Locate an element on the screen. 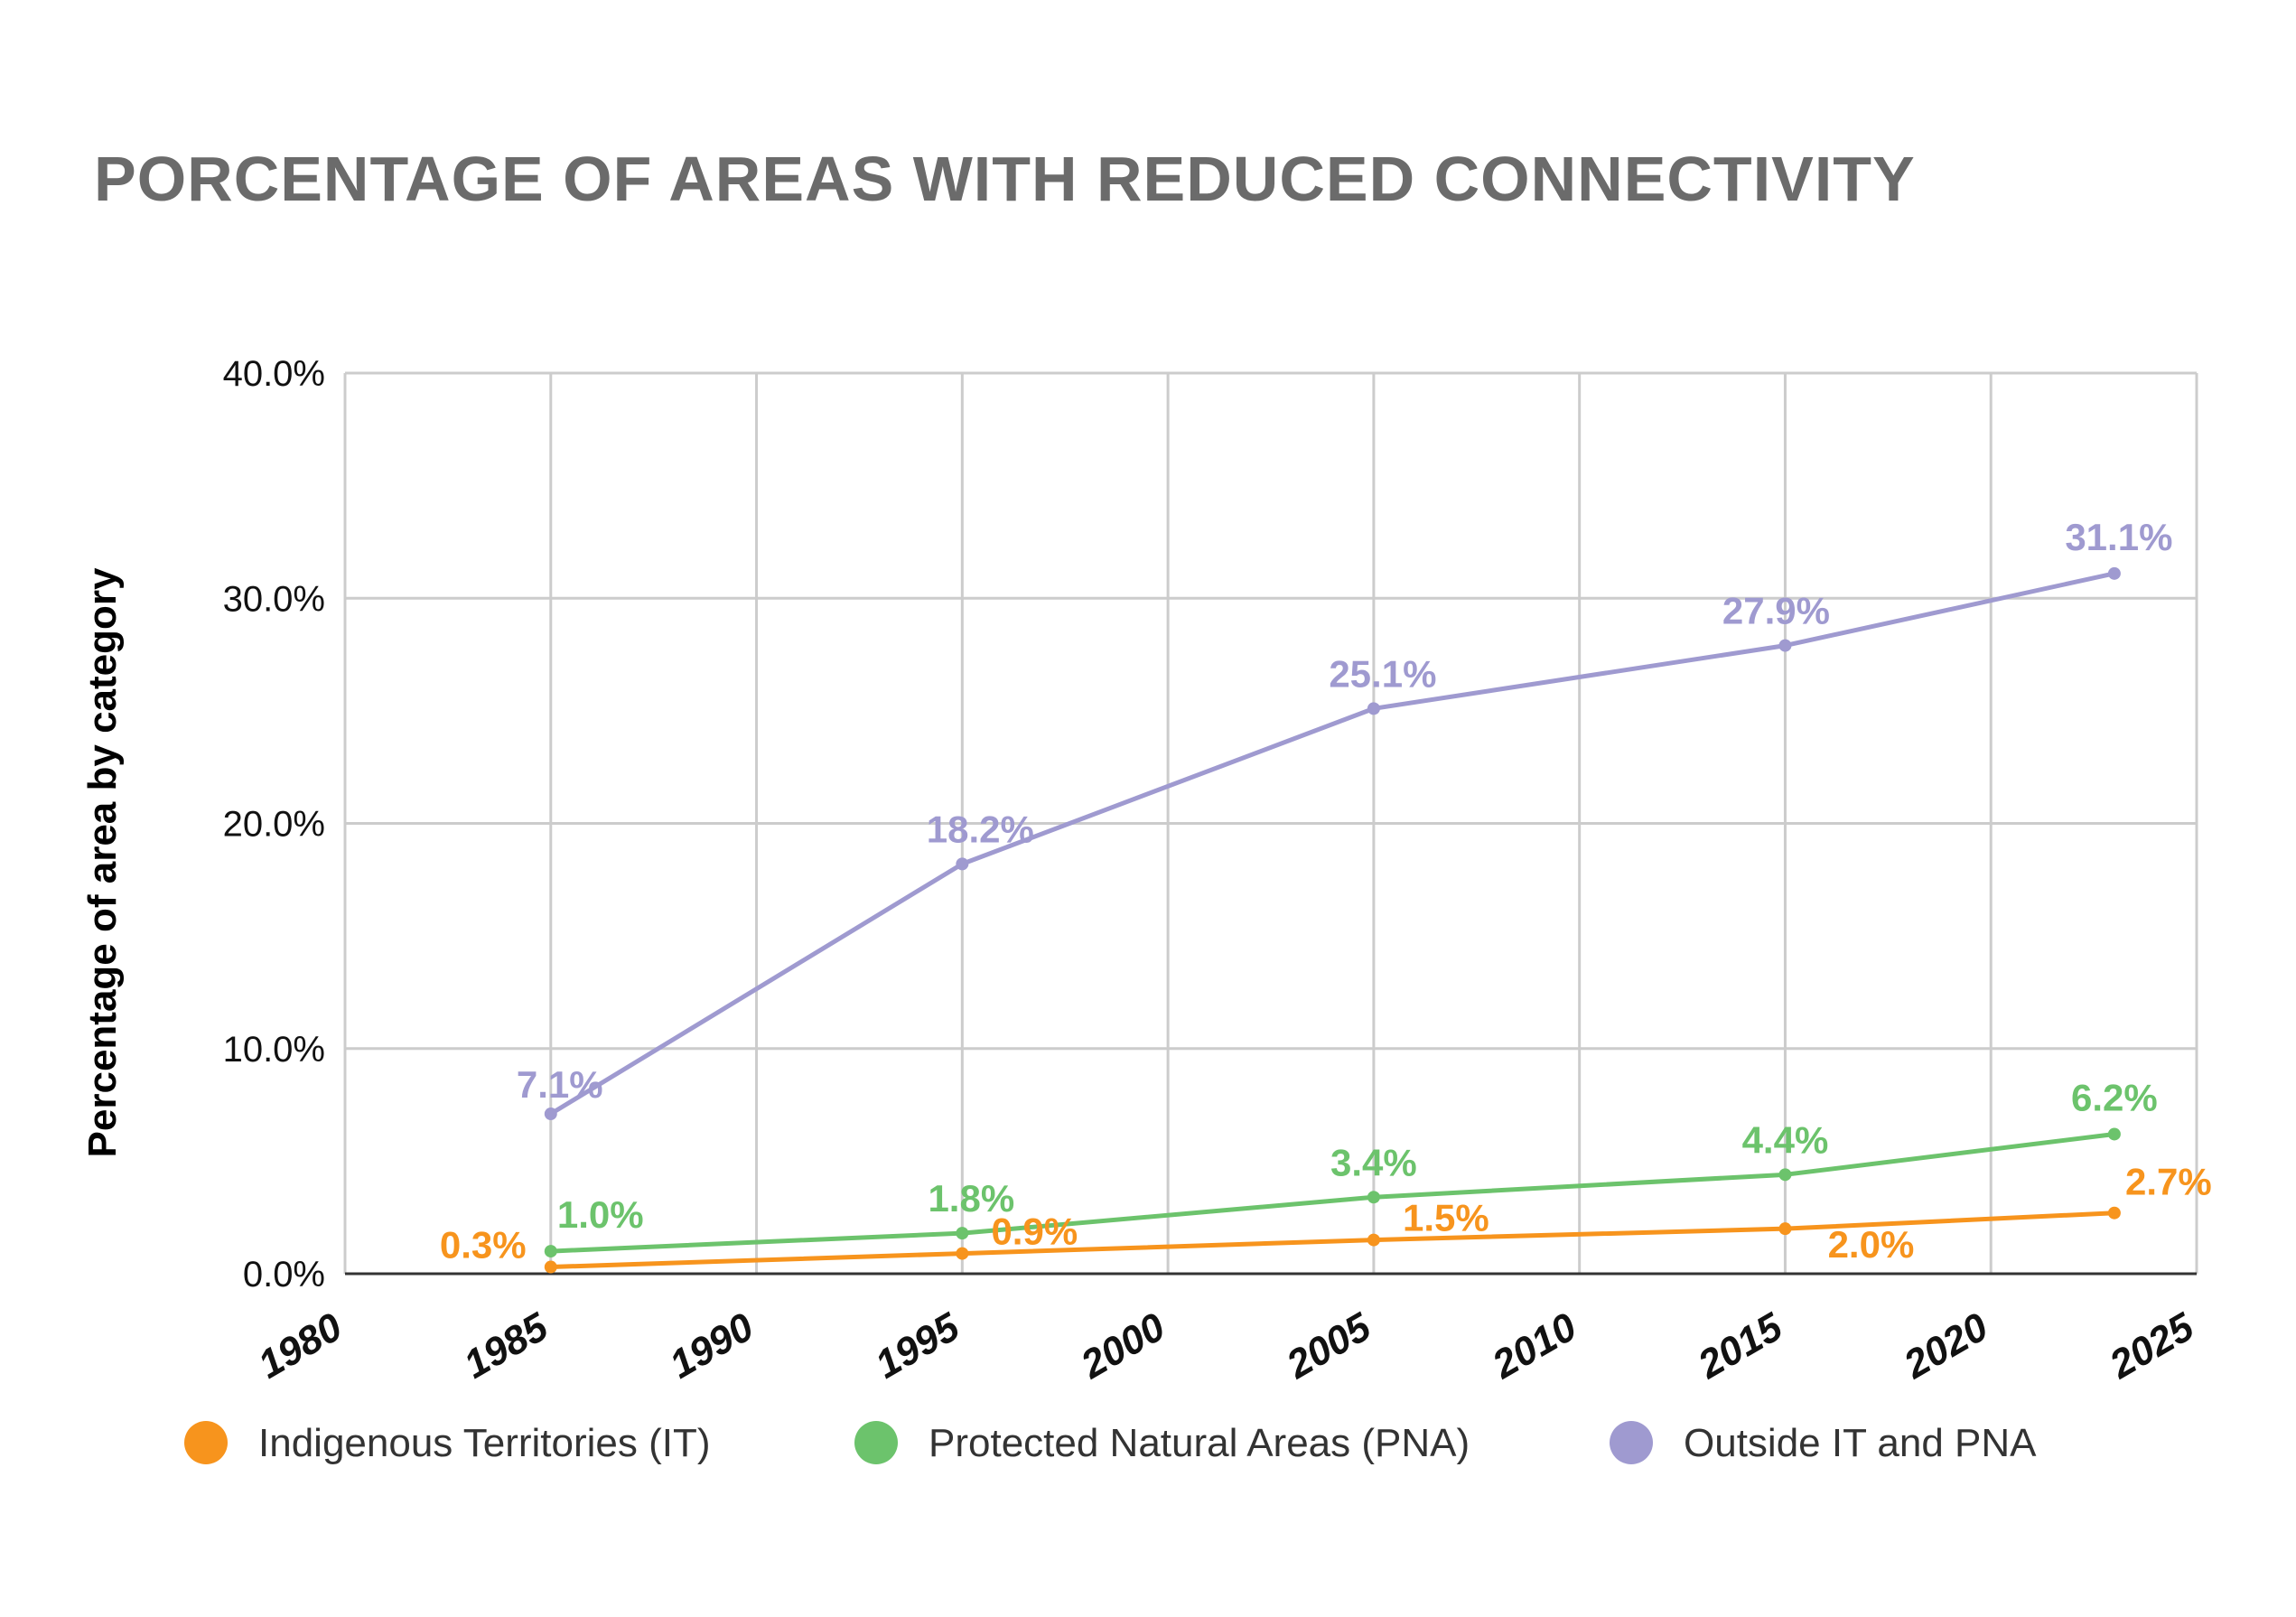  data-label: 7.1% is located at coordinates (560, 1084).